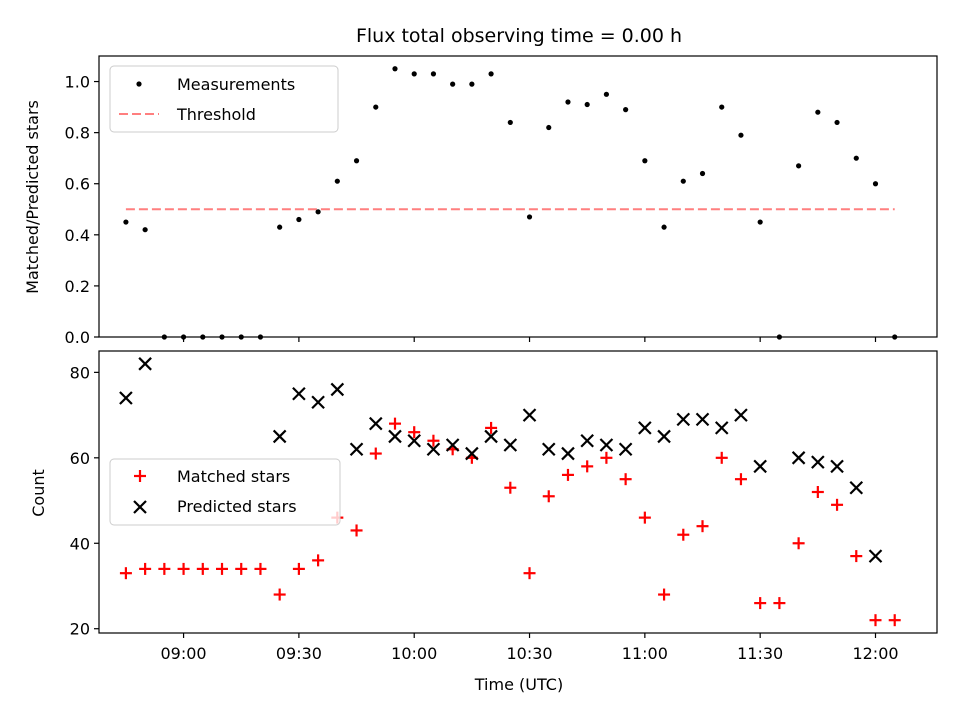 Image resolution: width=960 pixels, height=720 pixels. What do you see at coordinates (77, 235) in the screenshot?
I see `top-y-tick-label: 0.4` at bounding box center [77, 235].